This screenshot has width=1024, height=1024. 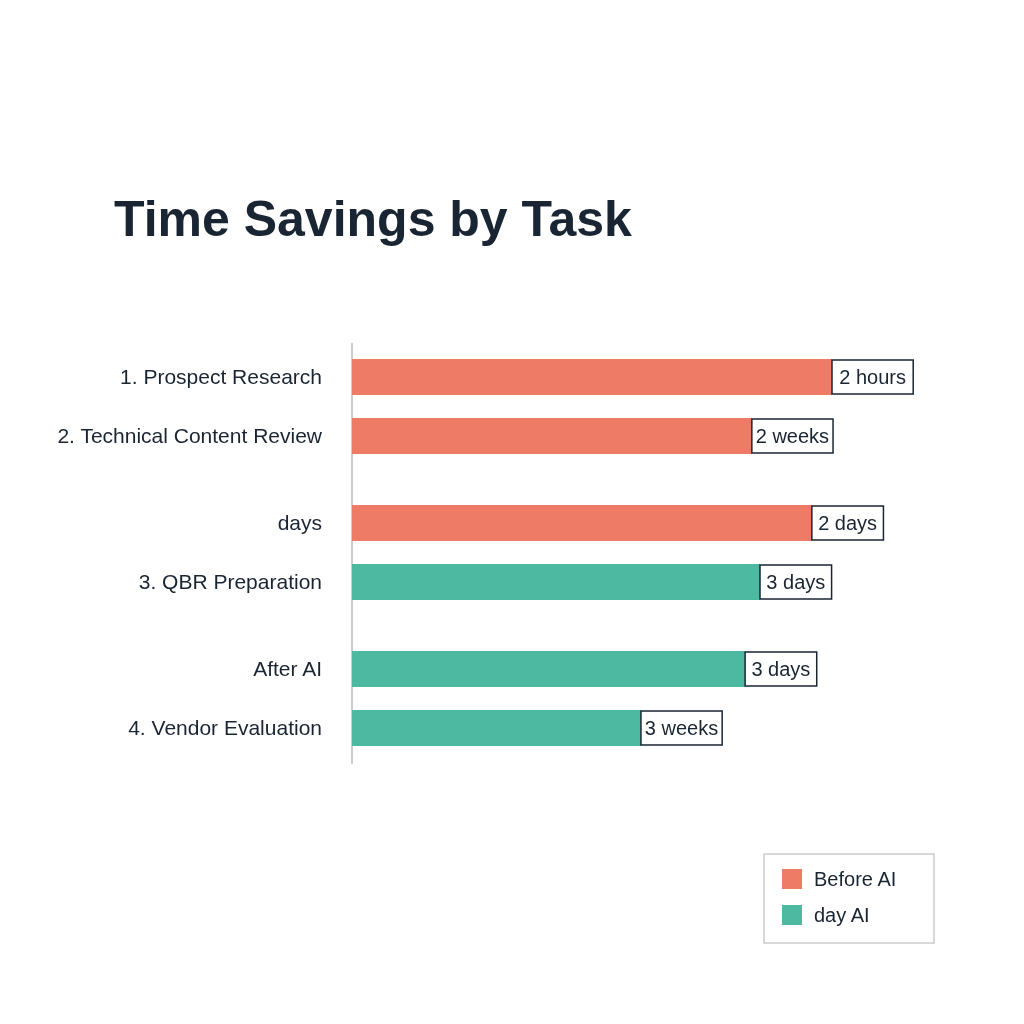 I want to click on legend-label: Before AI, so click(x=855, y=879).